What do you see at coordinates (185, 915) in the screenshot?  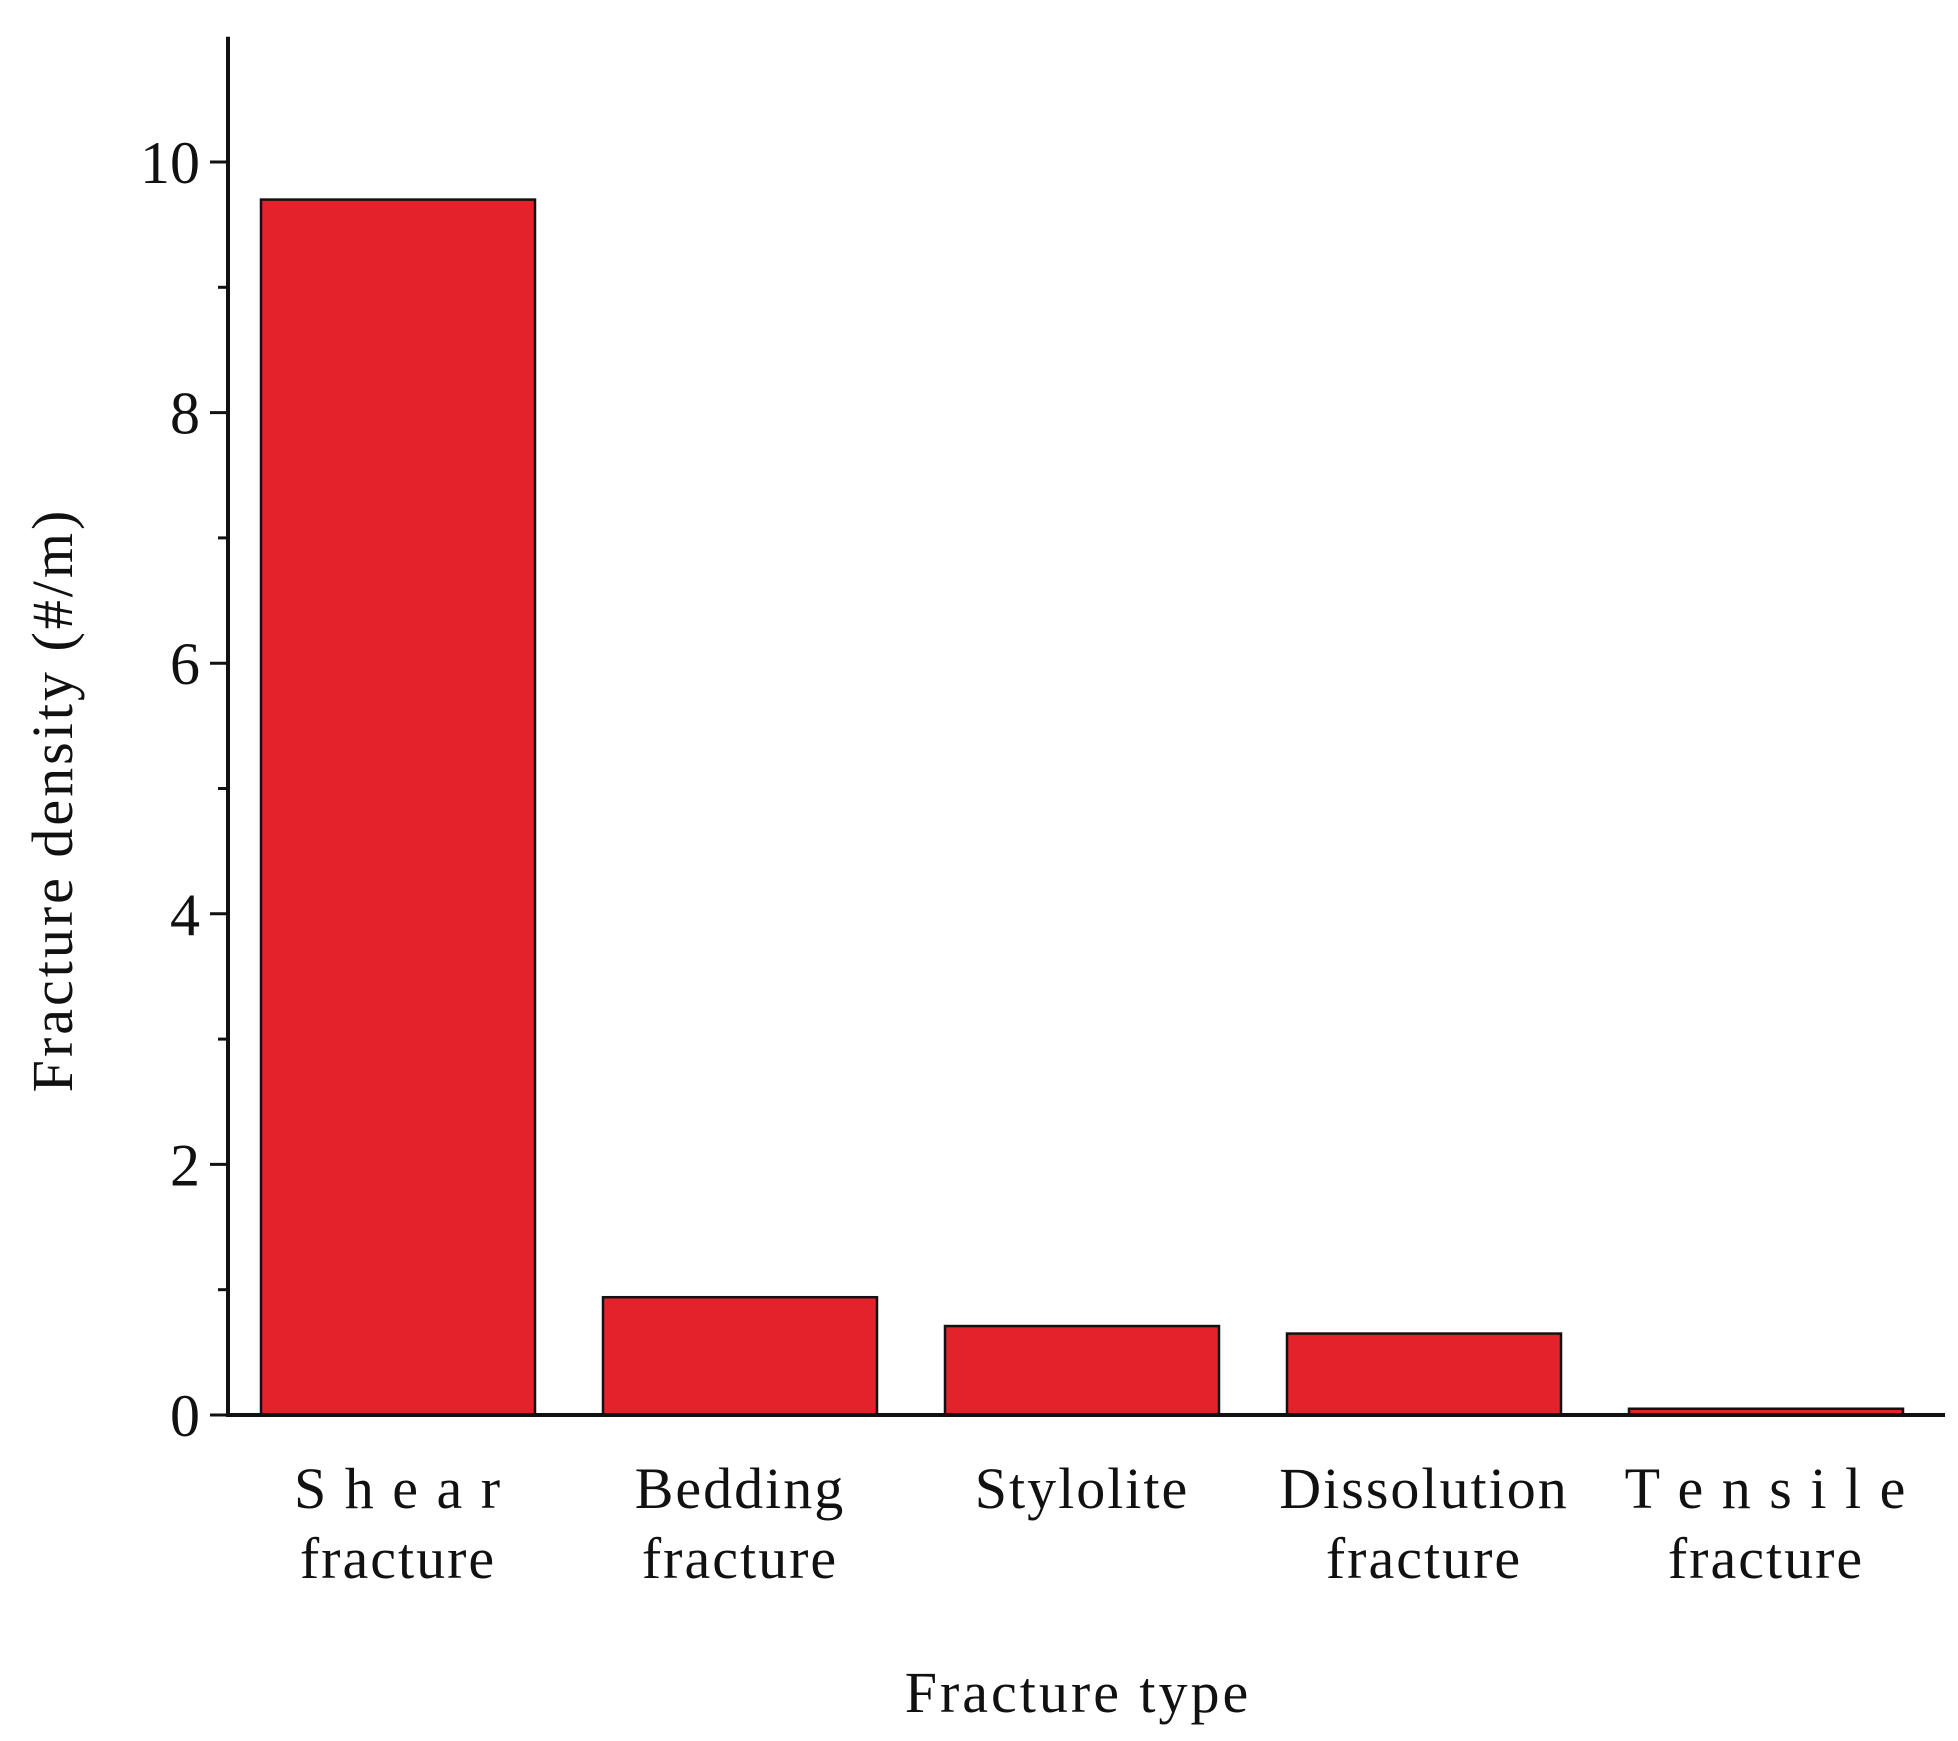 I see `y-tick-label: 4` at bounding box center [185, 915].